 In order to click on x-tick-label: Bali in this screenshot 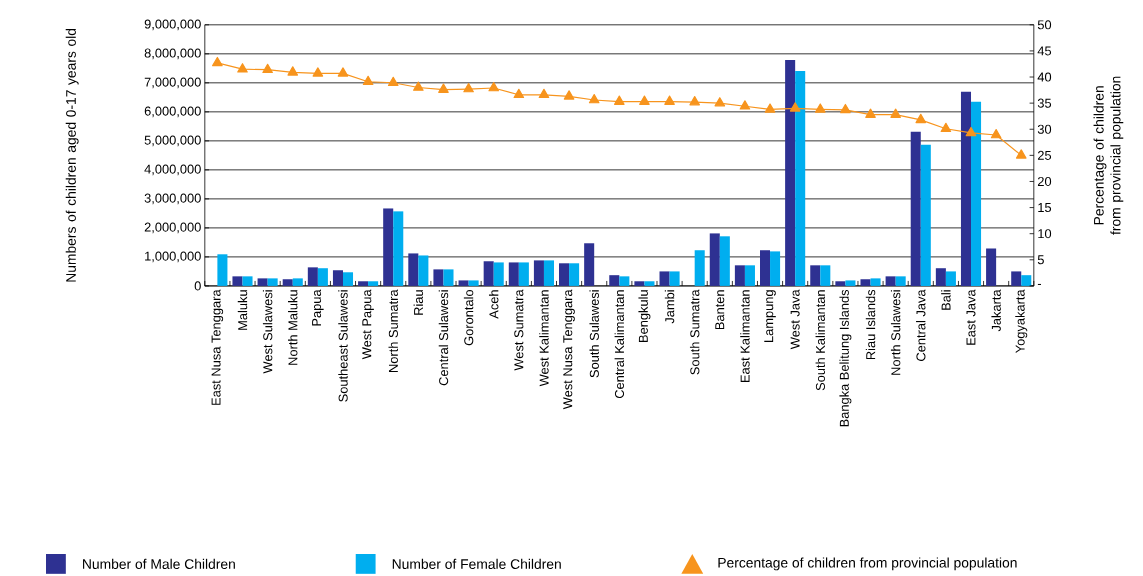, I will do `click(946, 300)`.